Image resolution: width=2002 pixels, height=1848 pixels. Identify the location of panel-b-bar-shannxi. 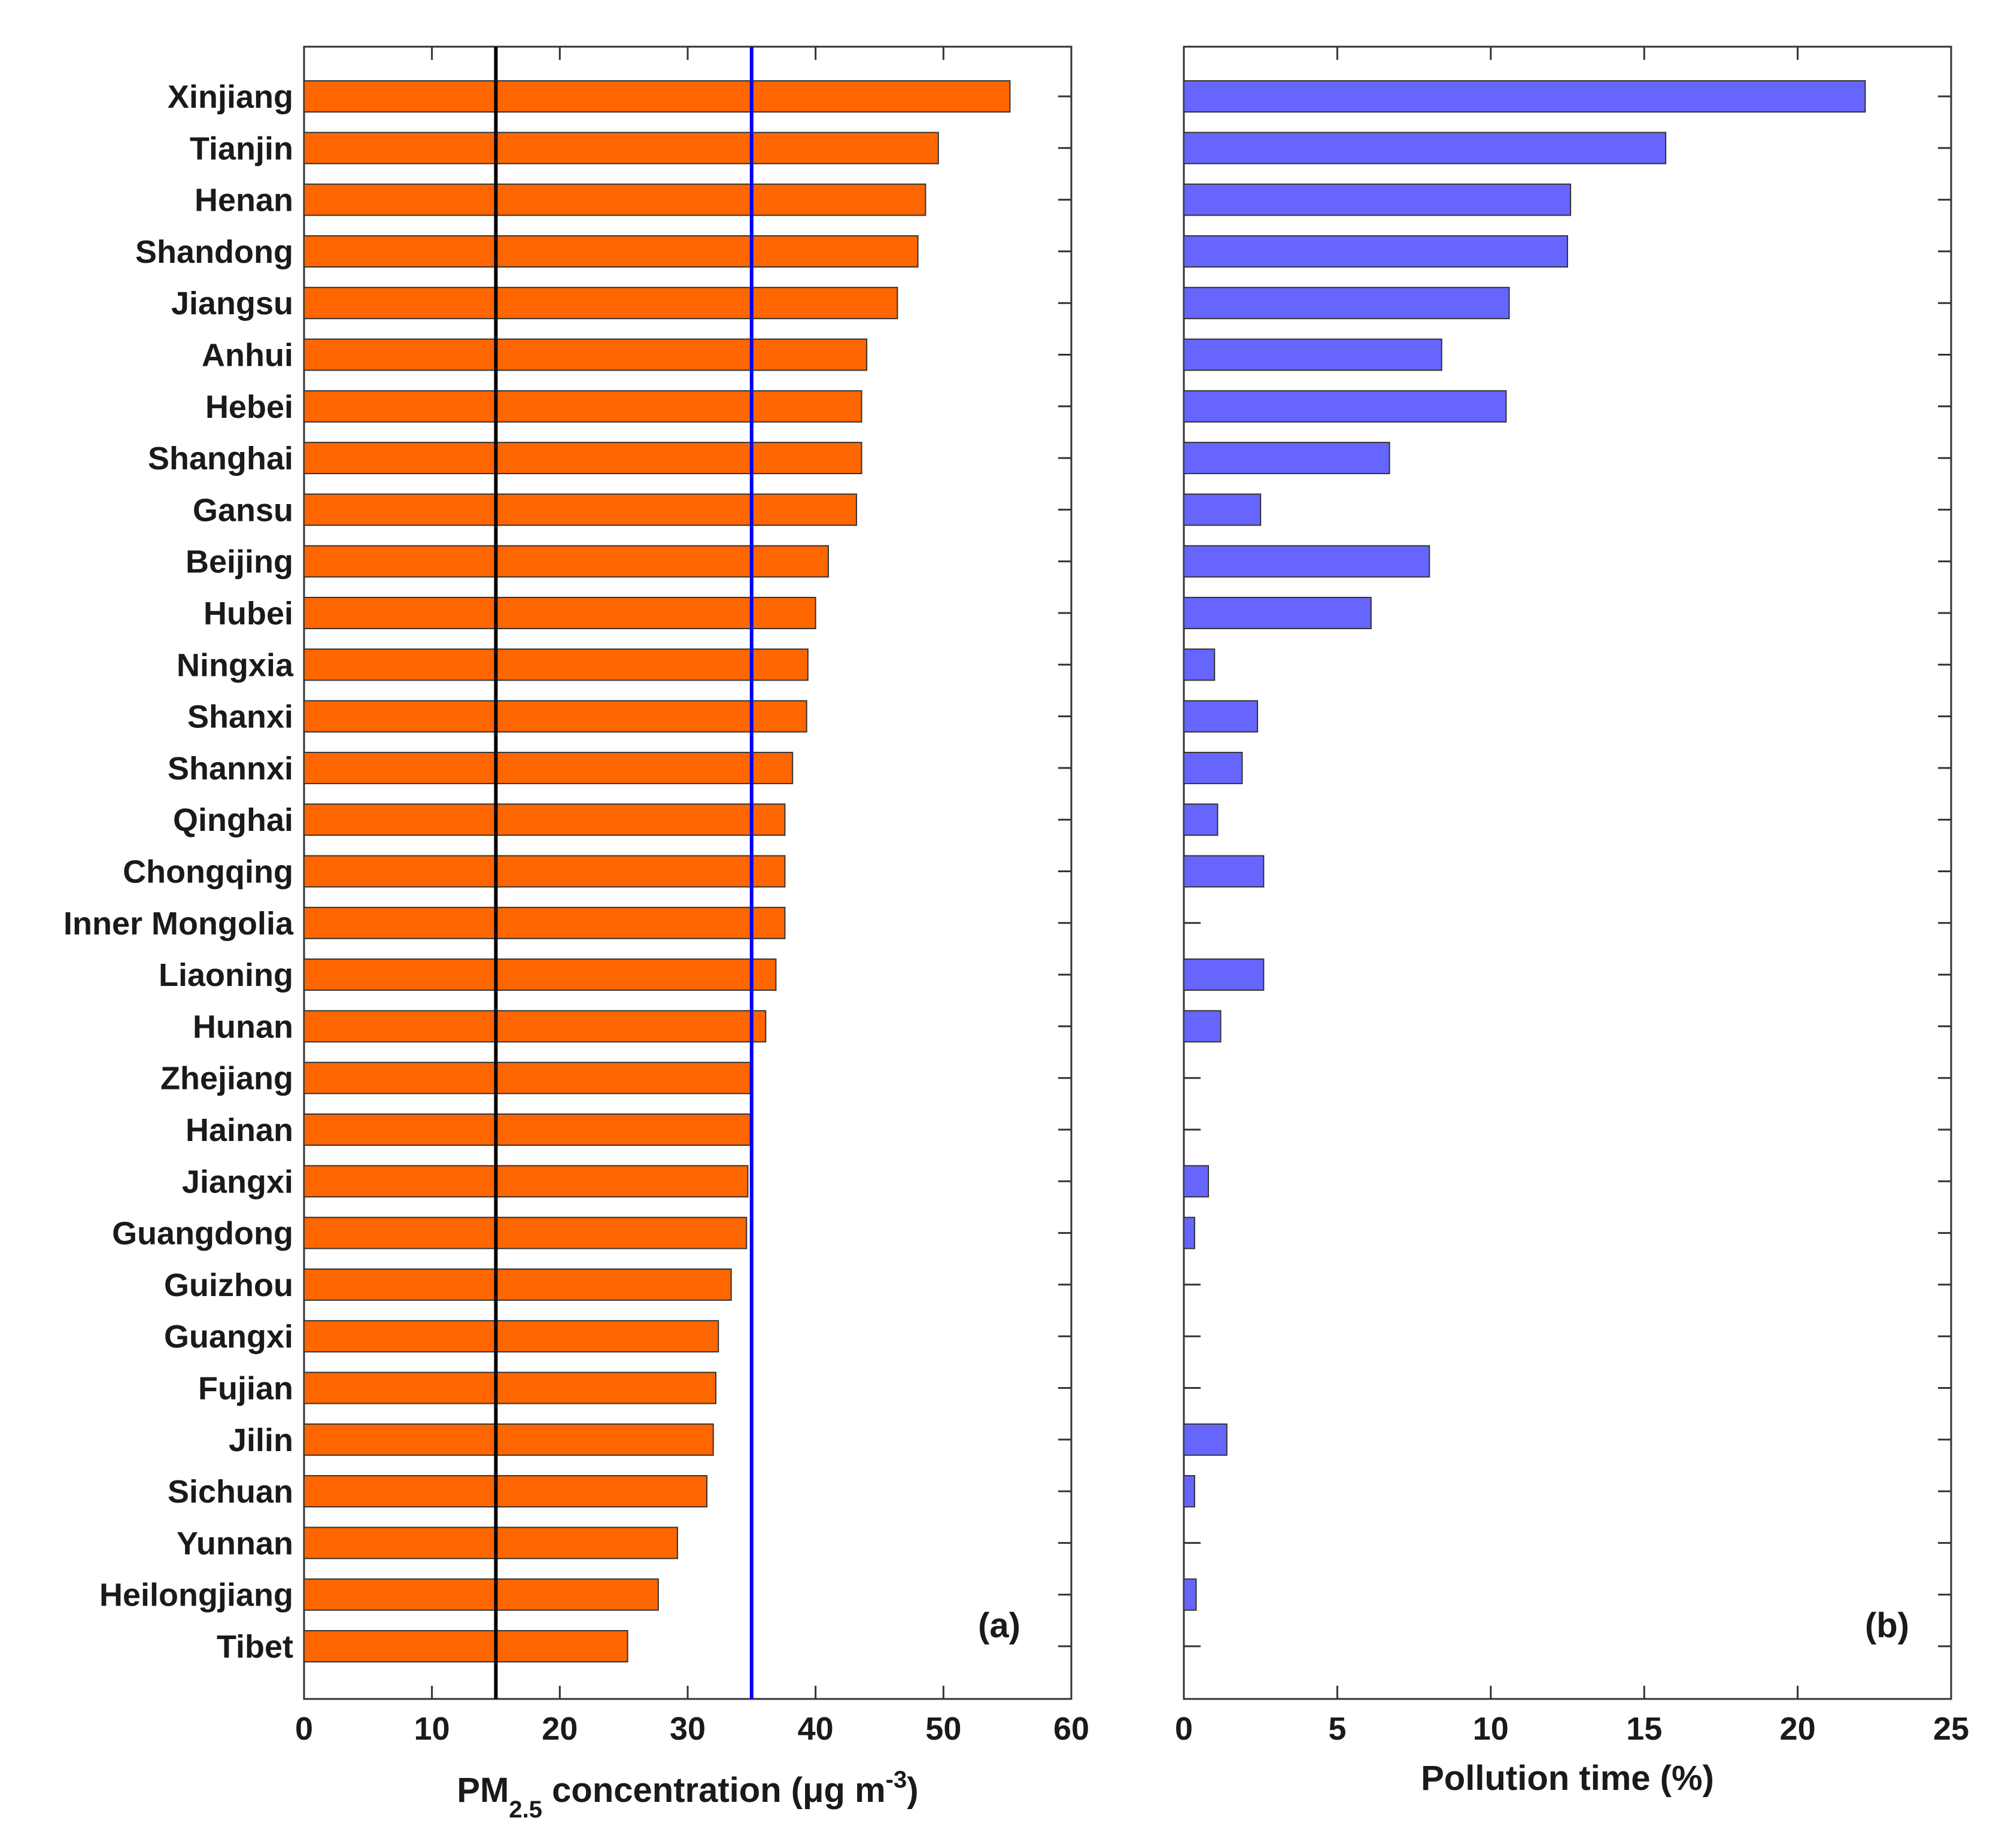
(1213, 767).